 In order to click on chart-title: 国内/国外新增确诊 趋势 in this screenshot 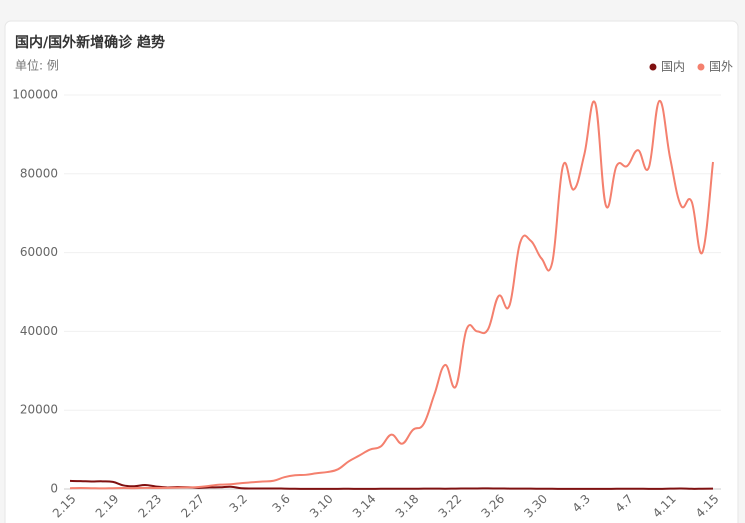, I will do `click(90, 42)`.